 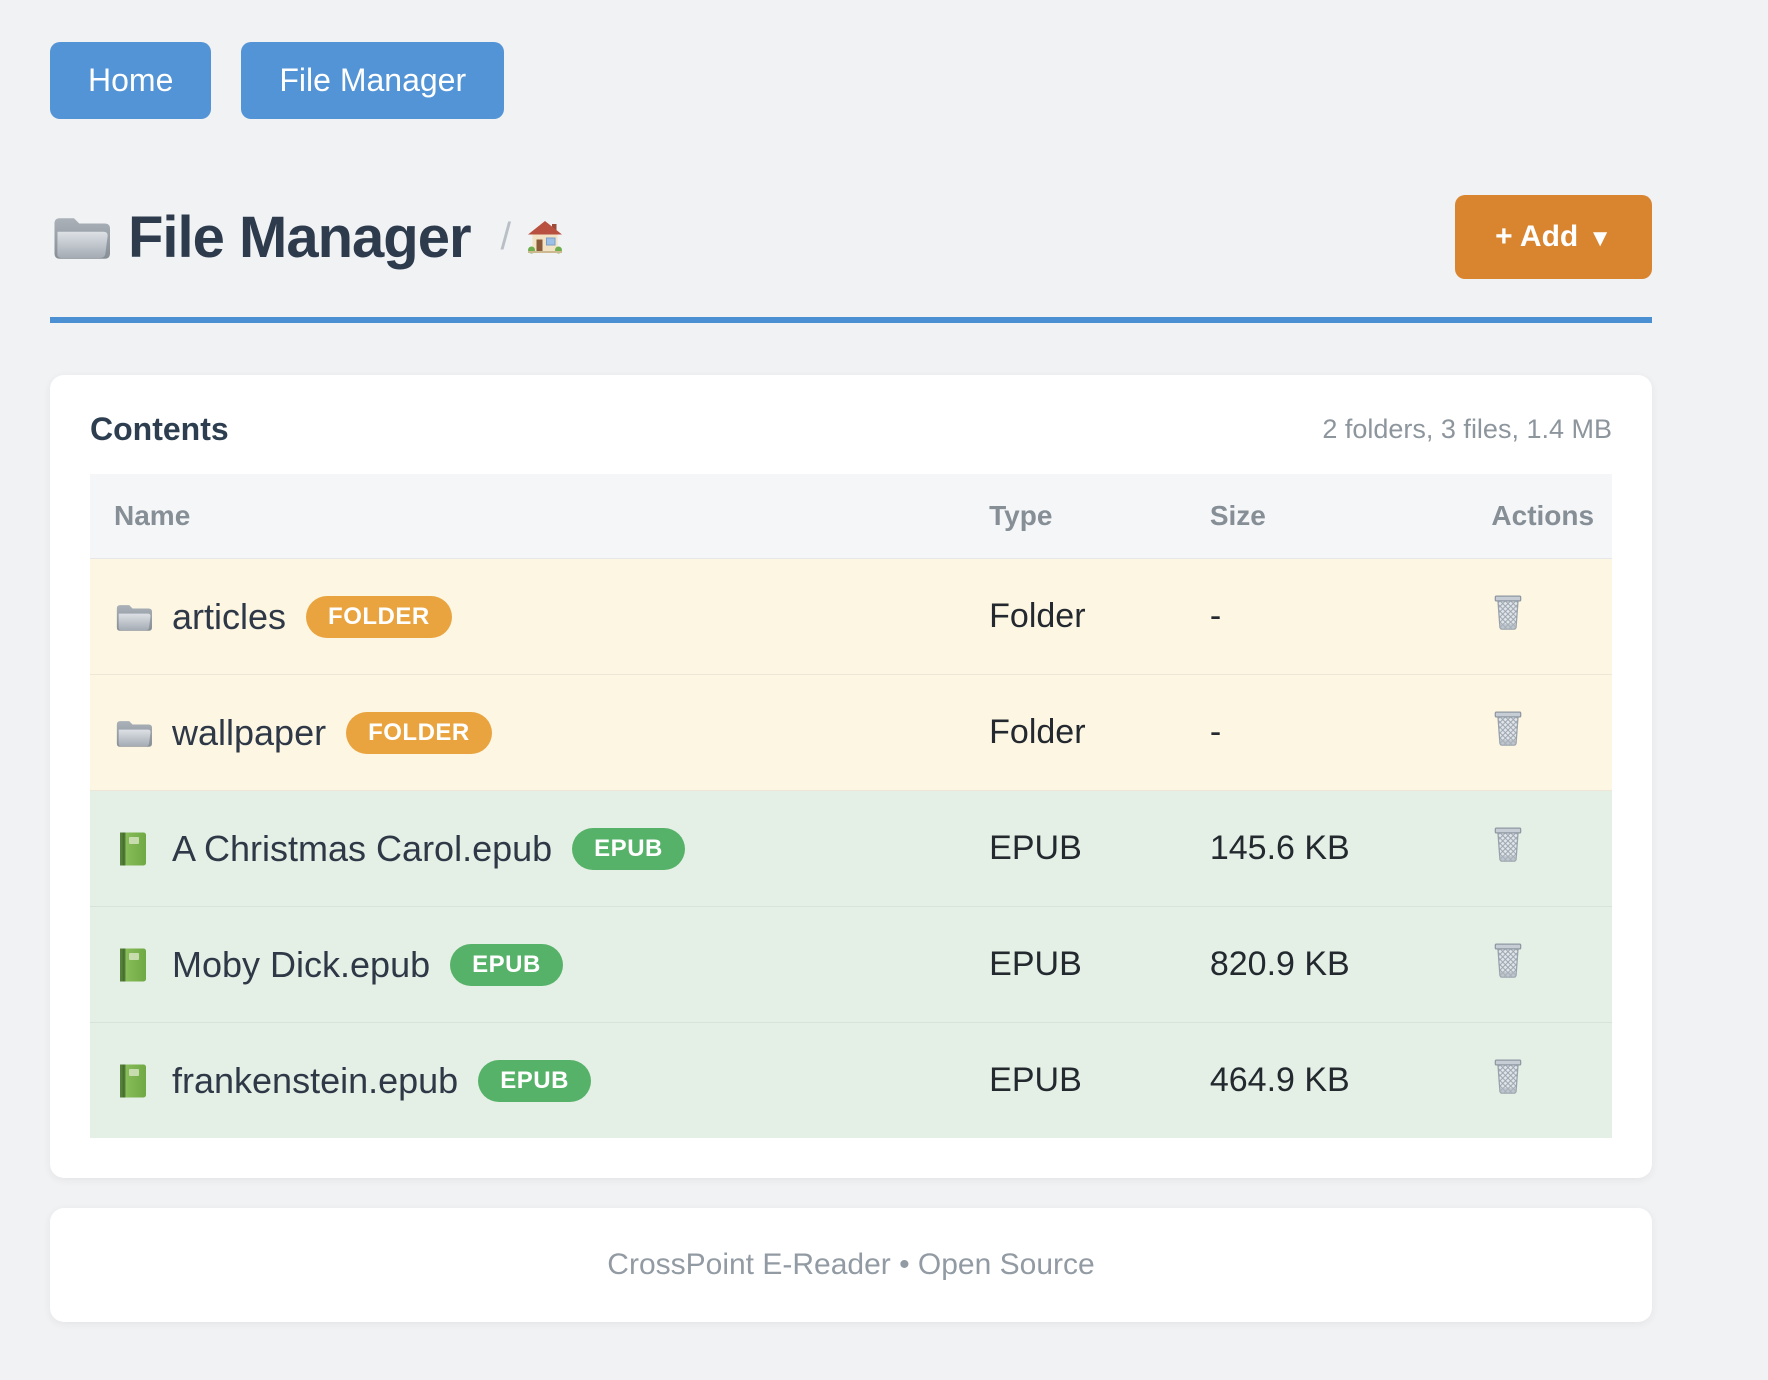 What do you see at coordinates (1467, 429) in the screenshot?
I see `contents-summary: 2 folders, 3 files, 1.4 MB` at bounding box center [1467, 429].